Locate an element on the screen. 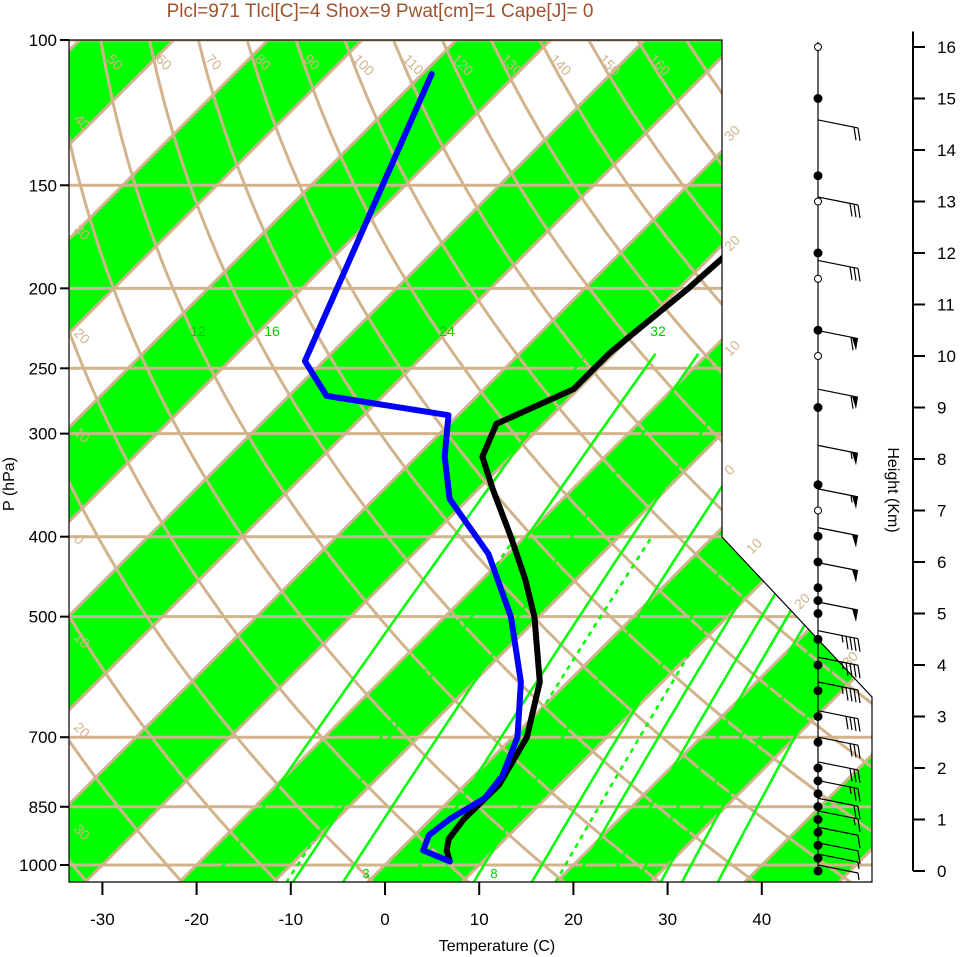  mixing-ratio-label: 24 is located at coordinates (447, 331).